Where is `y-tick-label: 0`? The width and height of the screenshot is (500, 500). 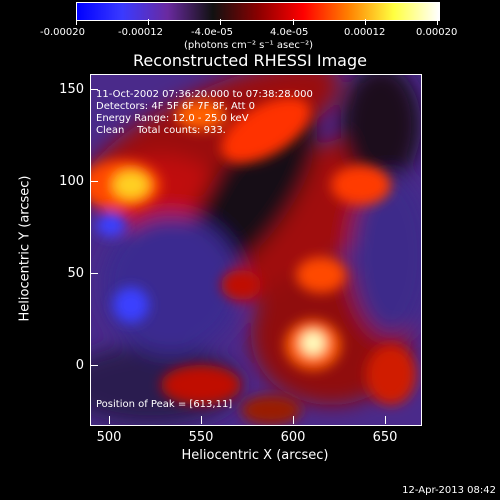 y-tick-label: 0 is located at coordinates (79, 365).